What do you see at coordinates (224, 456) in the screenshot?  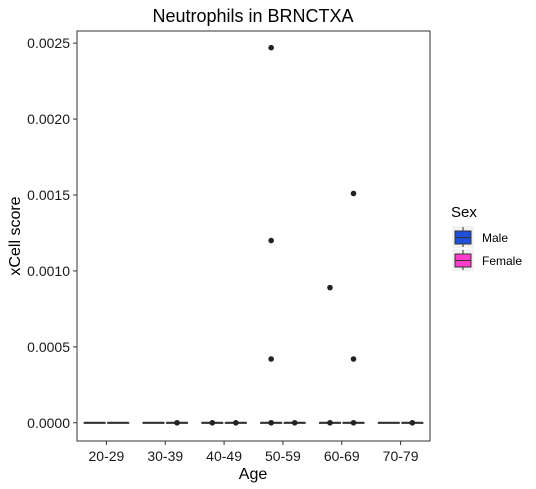 I see `x-tick-label: 40-49` at bounding box center [224, 456].